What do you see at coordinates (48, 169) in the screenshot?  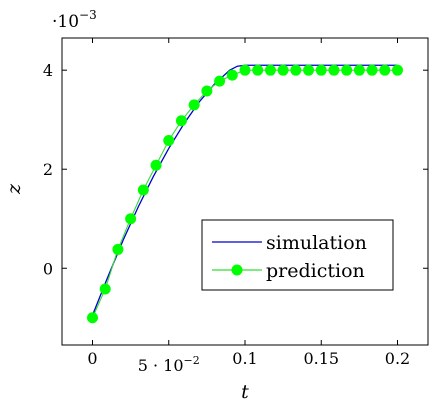 I see `y-tick-label: 2` at bounding box center [48, 169].